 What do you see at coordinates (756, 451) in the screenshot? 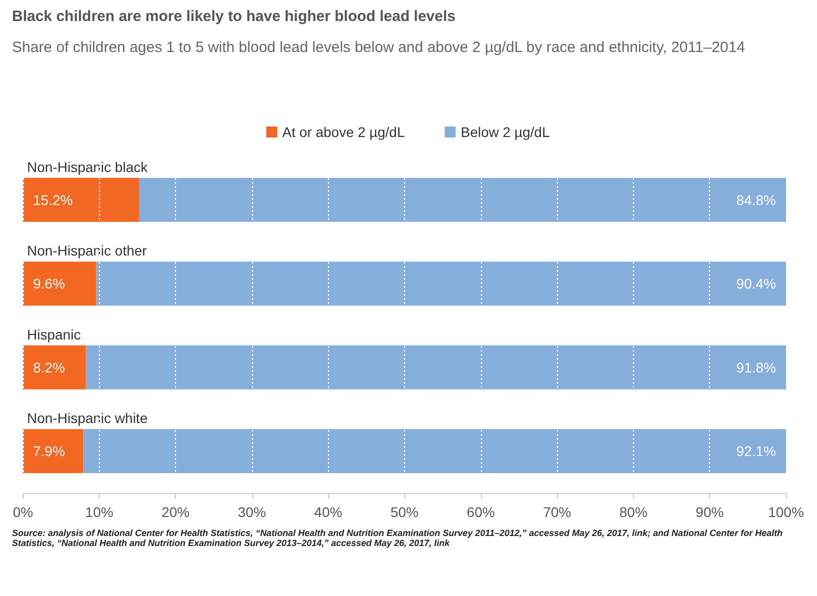
I see `data-label: 92.1%` at bounding box center [756, 451].